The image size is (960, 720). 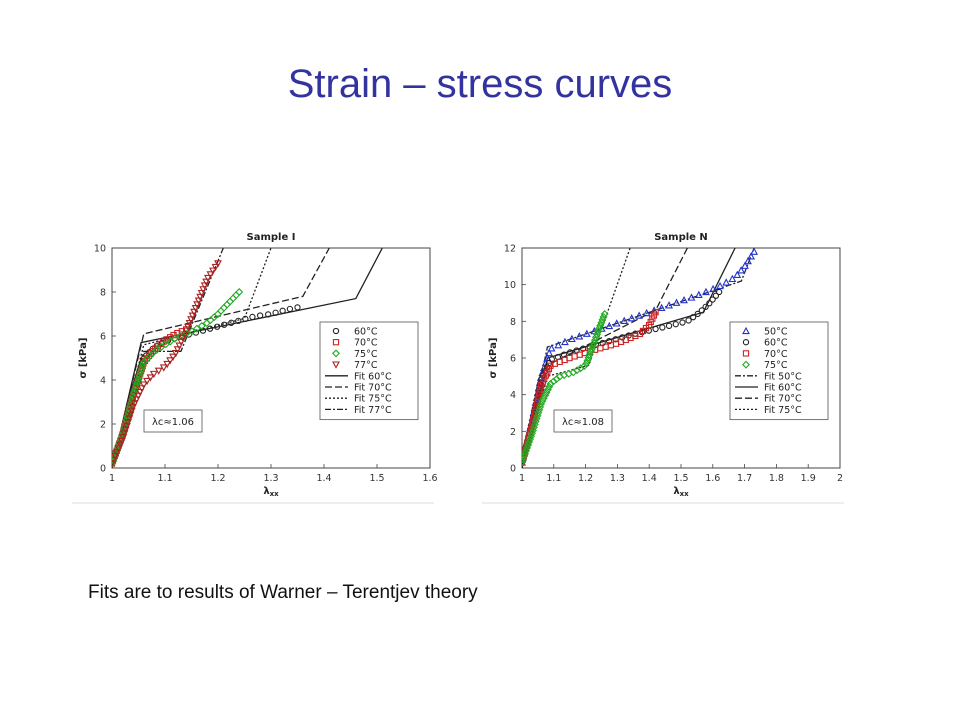 What do you see at coordinates (366, 332) in the screenshot?
I see `legend-label: 60°C` at bounding box center [366, 332].